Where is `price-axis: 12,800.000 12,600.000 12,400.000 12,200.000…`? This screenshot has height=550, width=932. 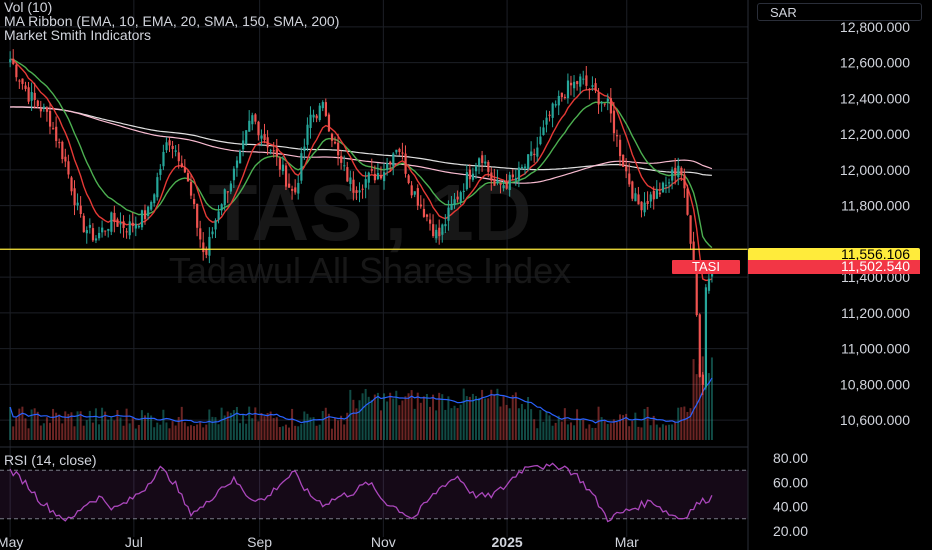
price-axis: 12,800.000 12,600.000 12,400.000 12,200.000… is located at coordinates (875, 223).